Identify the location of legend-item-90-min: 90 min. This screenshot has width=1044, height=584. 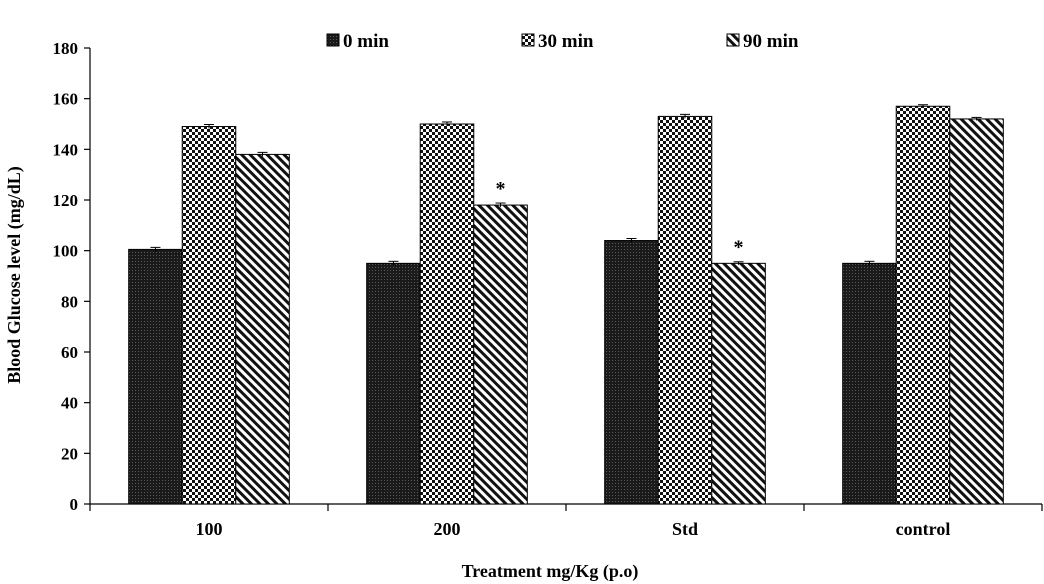
(762, 41).